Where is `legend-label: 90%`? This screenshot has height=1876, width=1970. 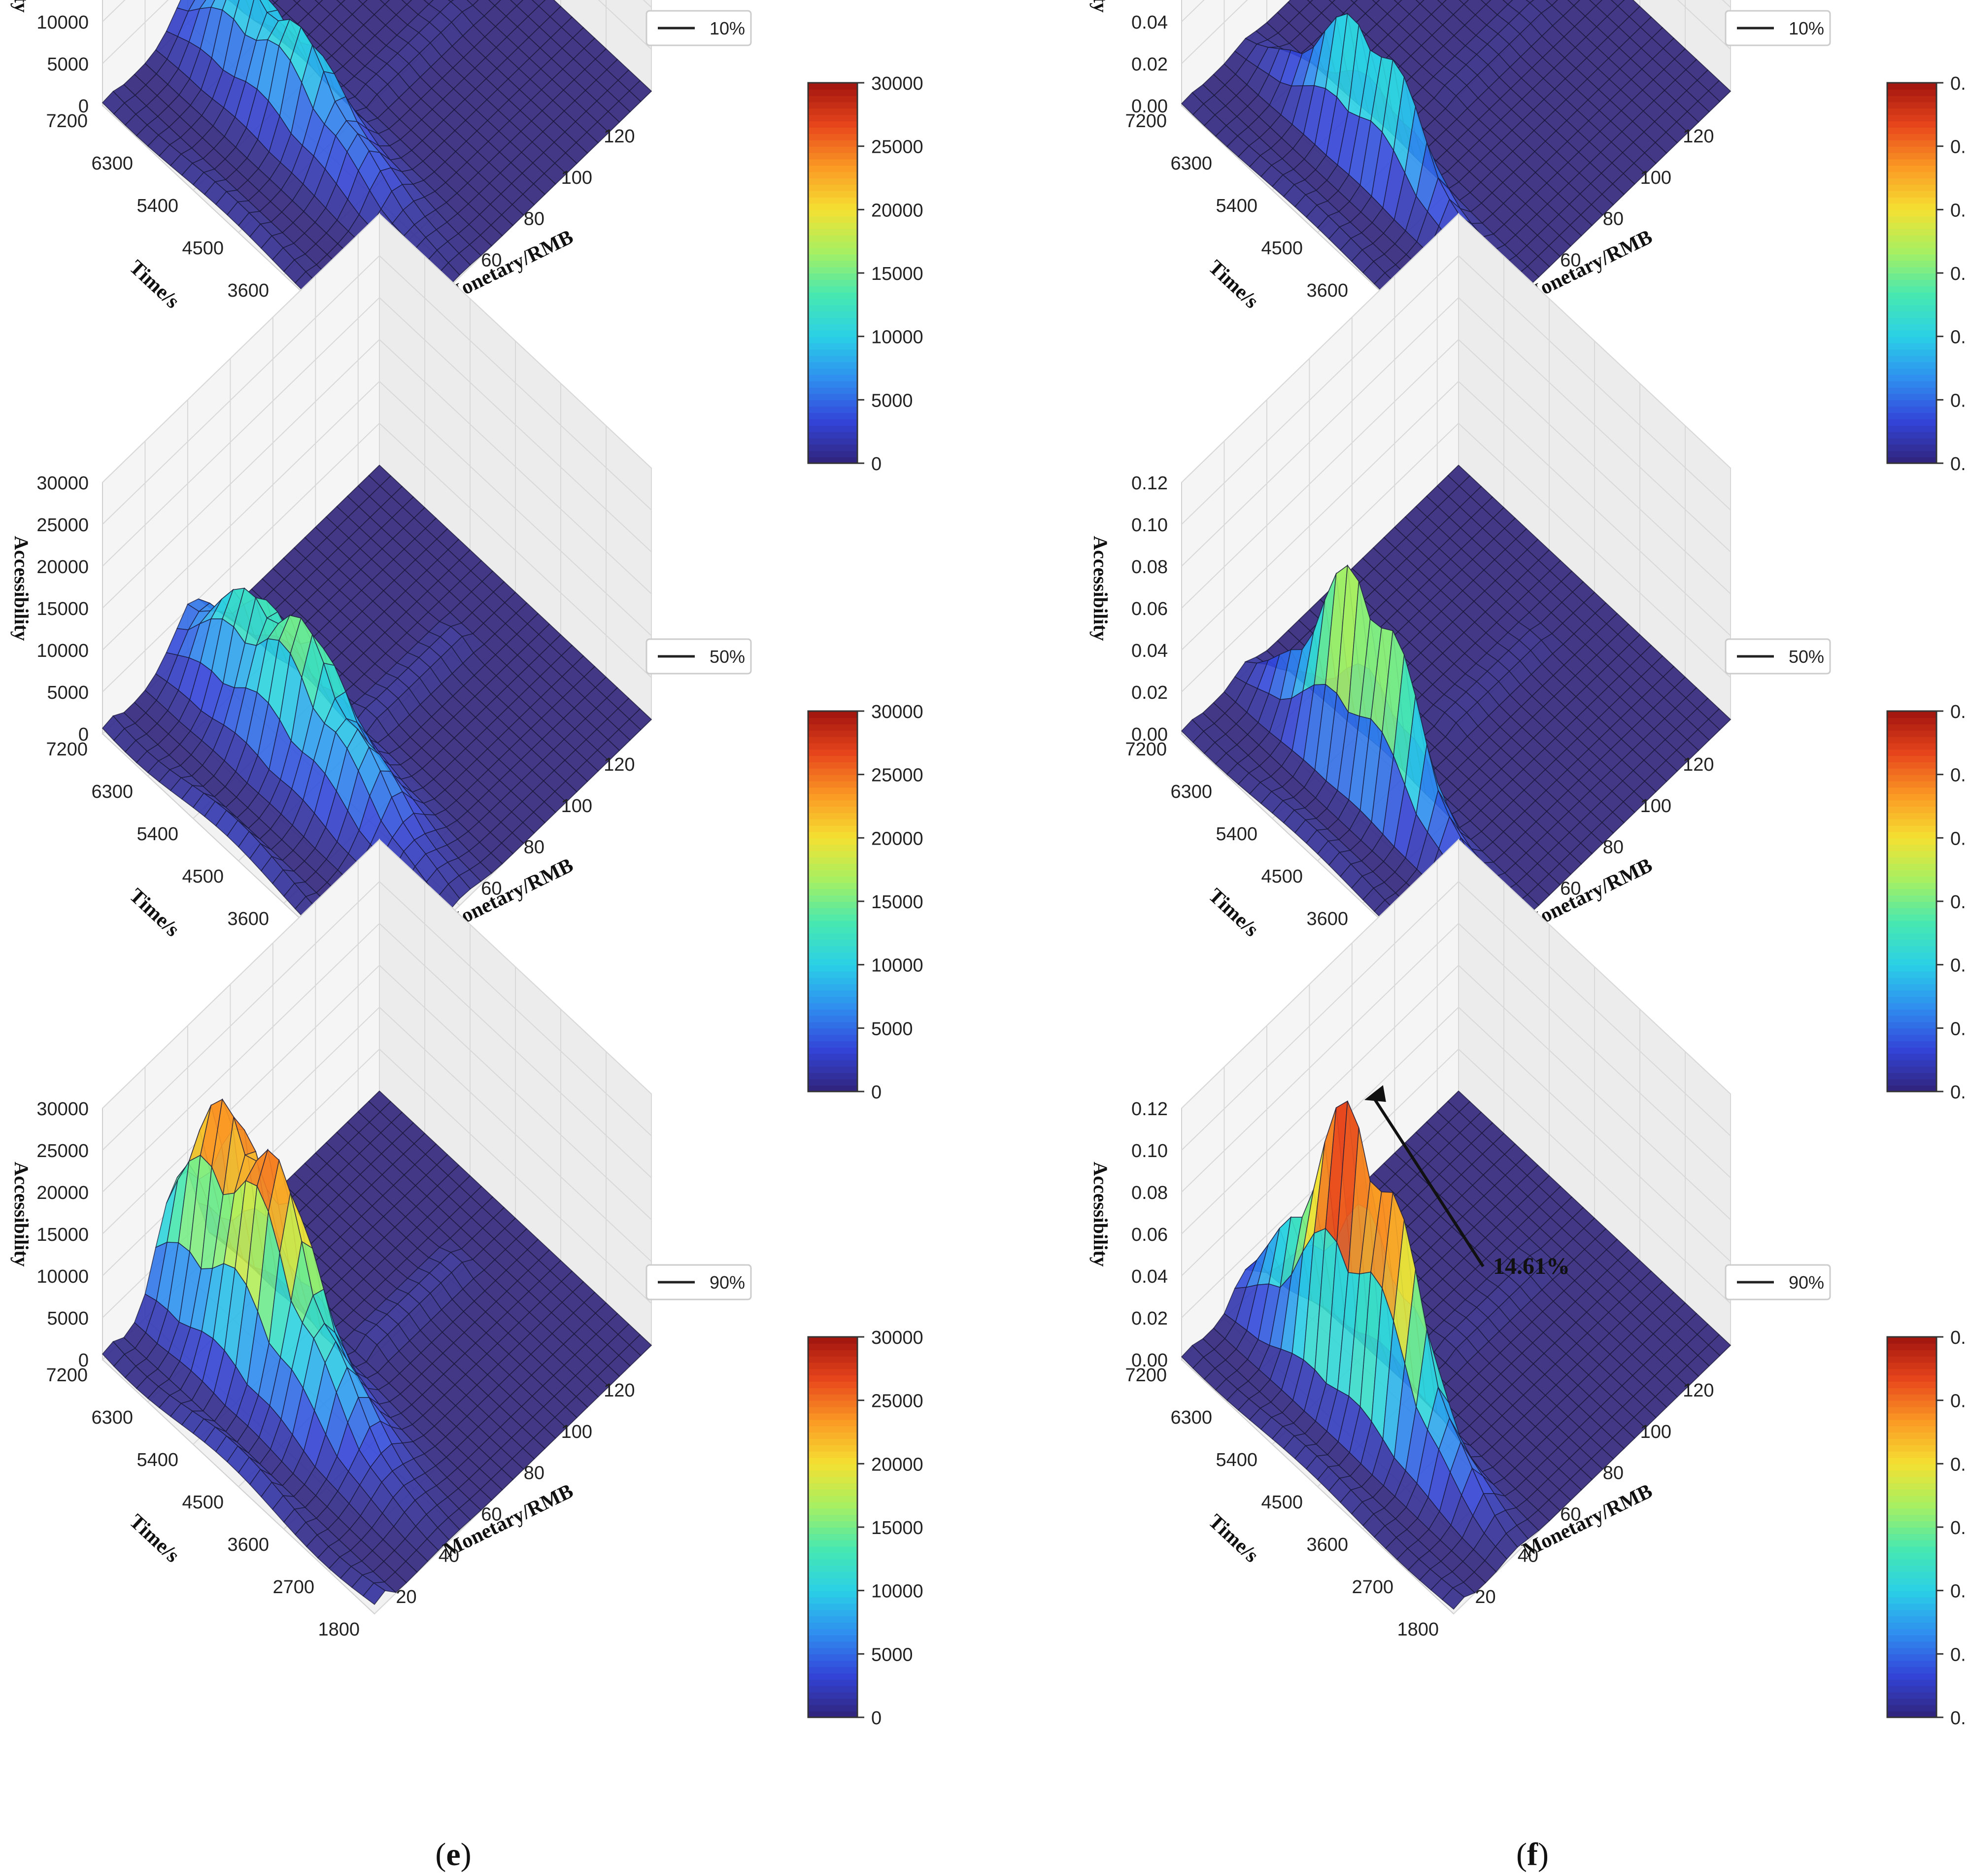 legend-label: 90% is located at coordinates (1806, 1282).